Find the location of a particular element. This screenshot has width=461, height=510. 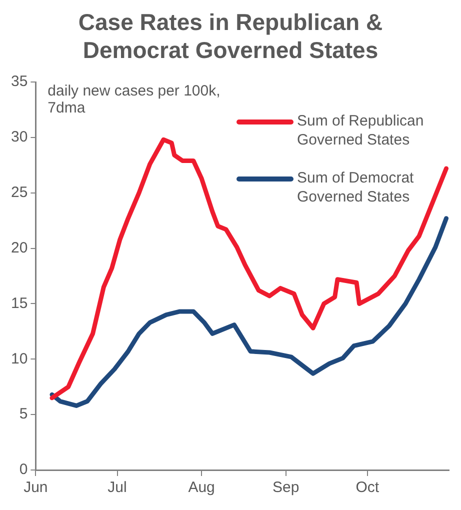

annotation: daily new cases per 100k, 7dma is located at coordinates (134, 99).